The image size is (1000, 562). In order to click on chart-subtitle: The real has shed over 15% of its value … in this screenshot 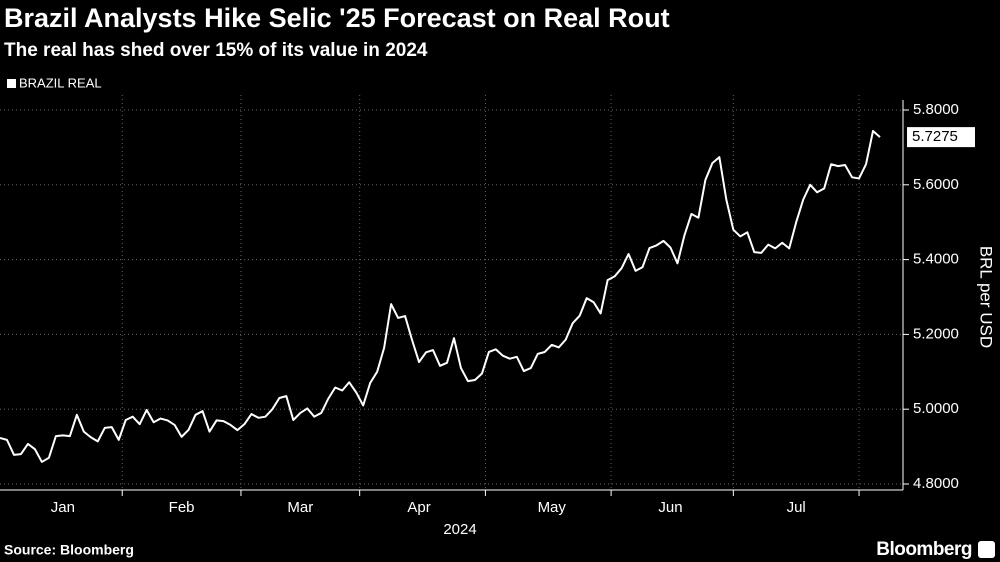, I will do `click(216, 50)`.